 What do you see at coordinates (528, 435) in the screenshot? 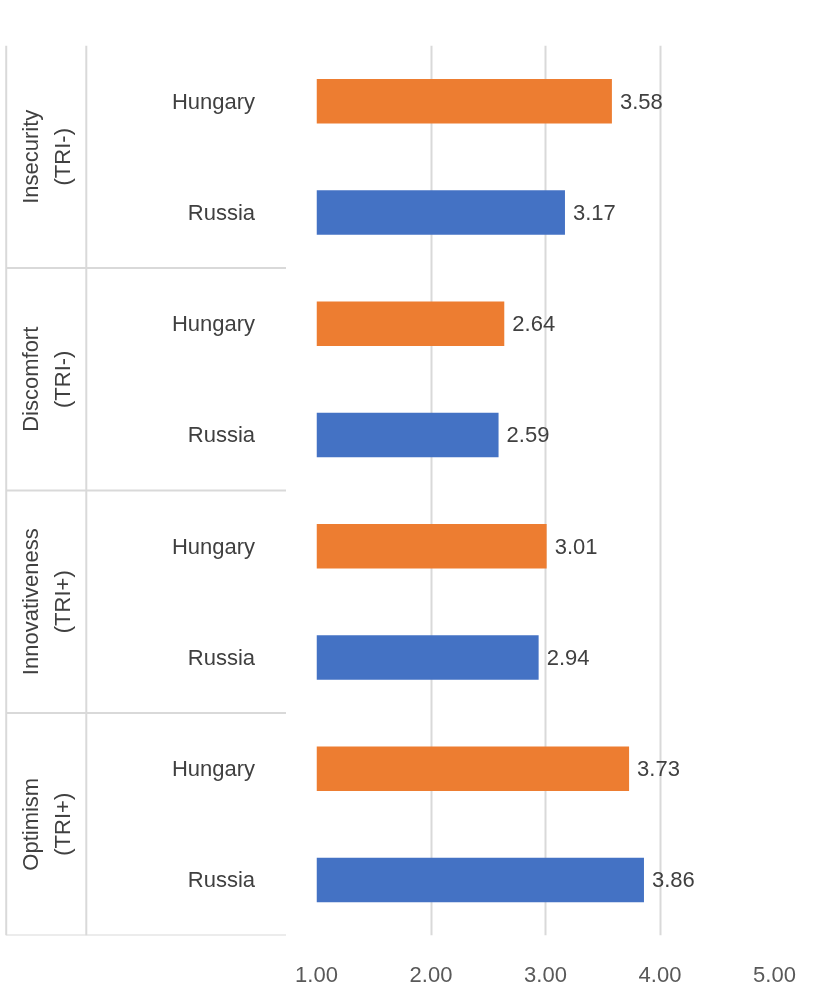
I see `data-label: 2.59` at bounding box center [528, 435].